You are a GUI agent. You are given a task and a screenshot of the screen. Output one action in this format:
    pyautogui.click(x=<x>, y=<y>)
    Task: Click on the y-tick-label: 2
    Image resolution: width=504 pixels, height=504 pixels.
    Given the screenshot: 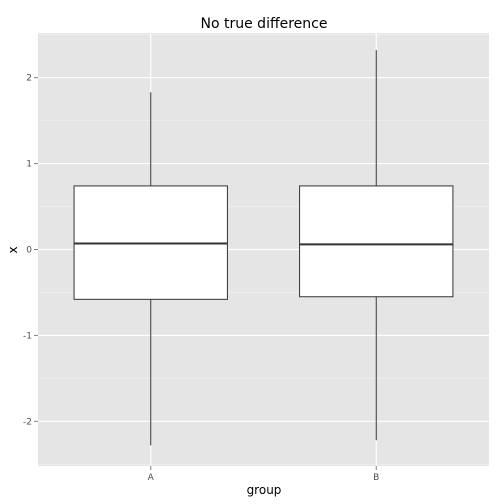 What is the action you would take?
    pyautogui.click(x=29, y=79)
    